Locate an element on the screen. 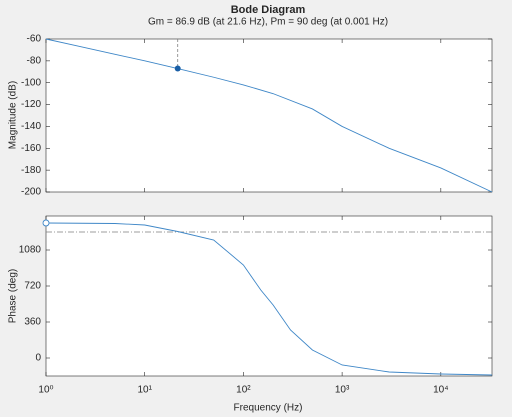 Image resolution: width=512 pixels, height=417 pixels. pm-marker is located at coordinates (46, 223).